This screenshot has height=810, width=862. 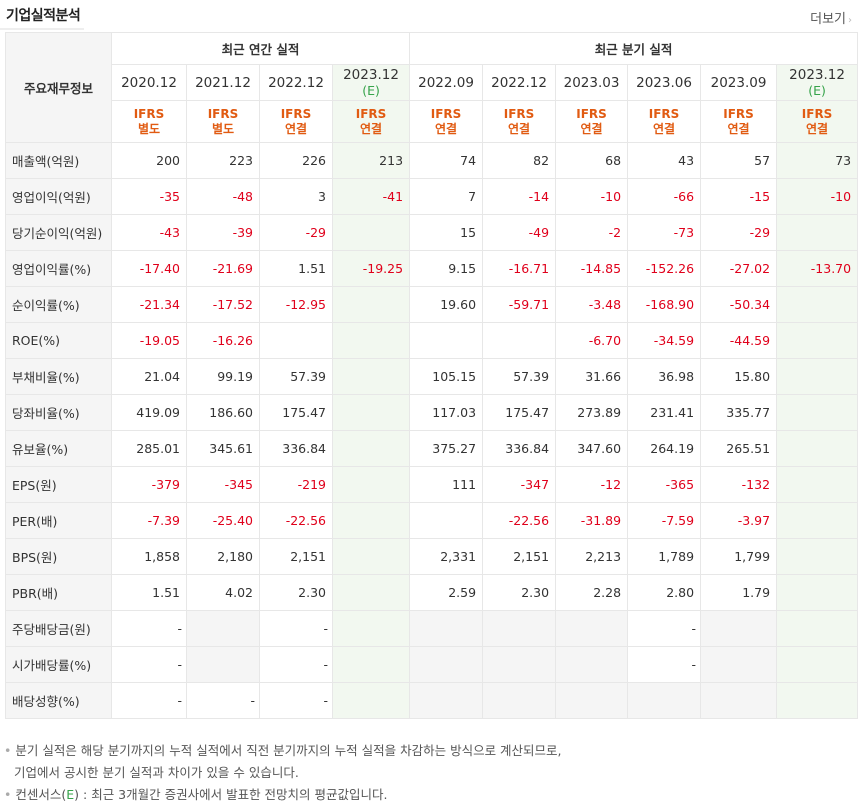 I want to click on value-cell: 2,180, so click(x=223, y=556).